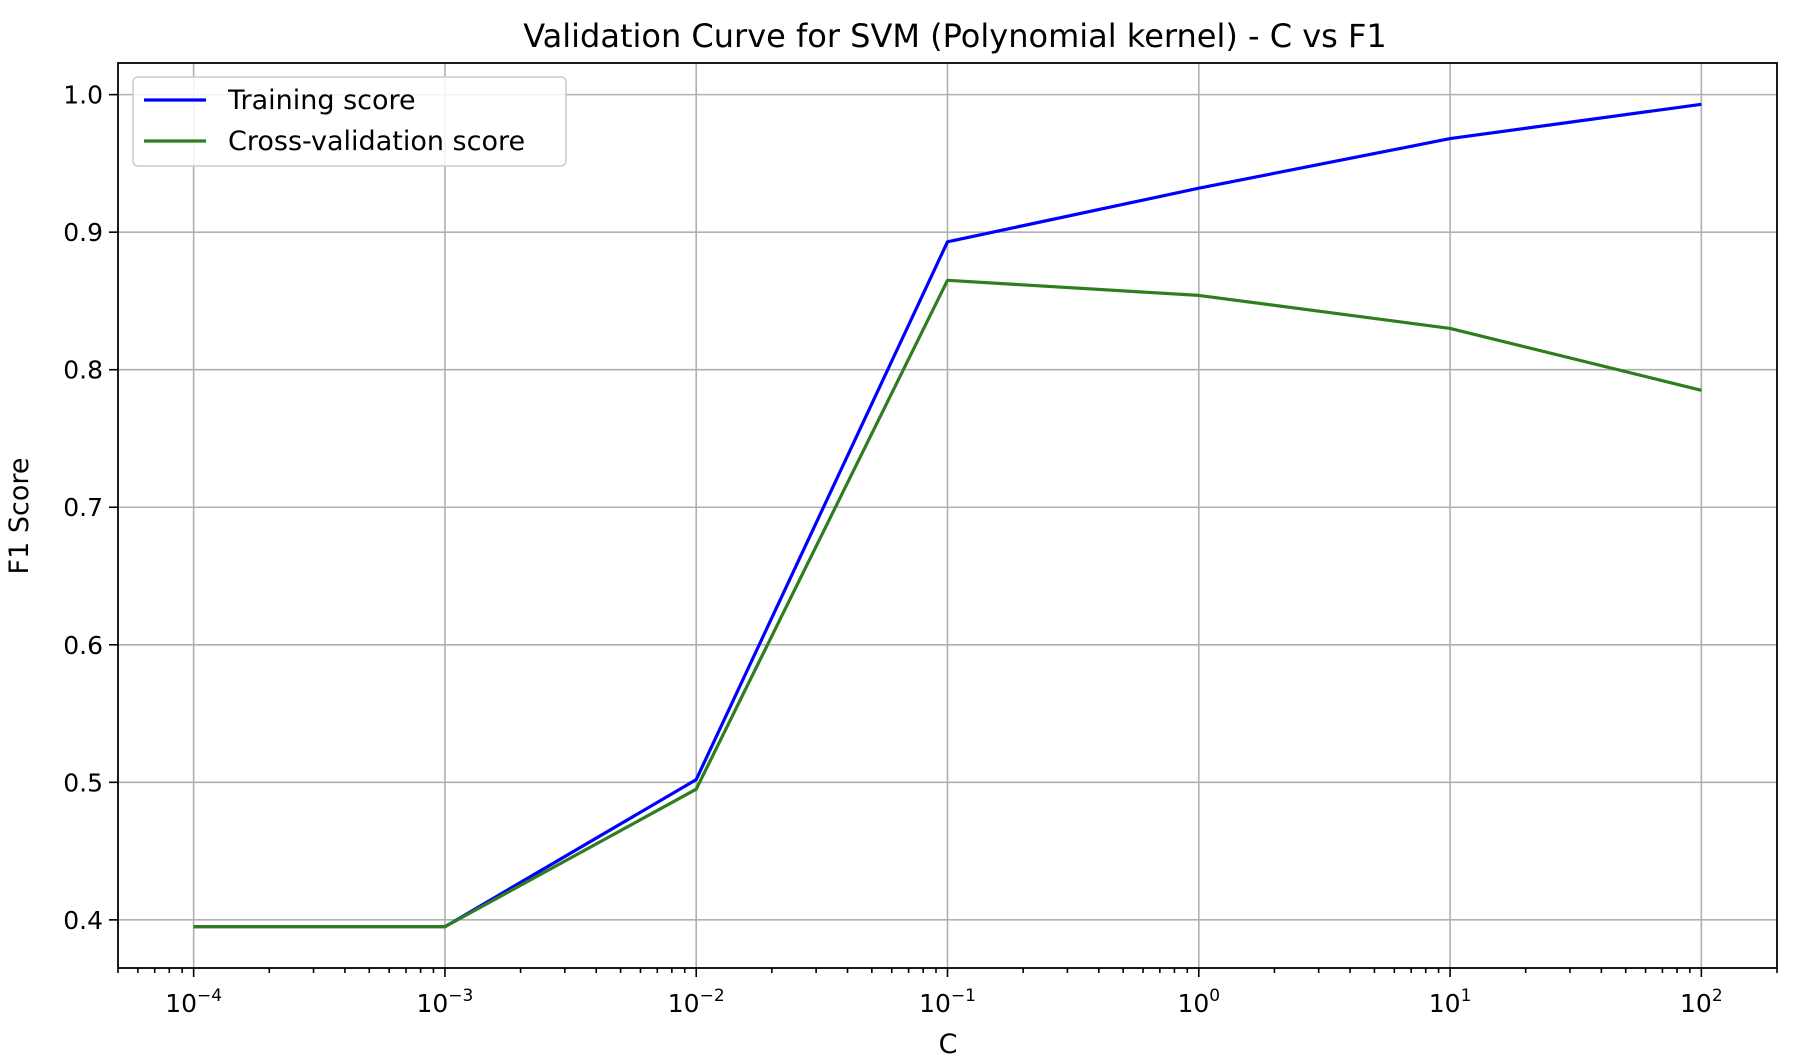 Image resolution: width=1810 pixels, height=1056 pixels. What do you see at coordinates (83, 645) in the screenshot?
I see `y-tick-label: 0.6` at bounding box center [83, 645].